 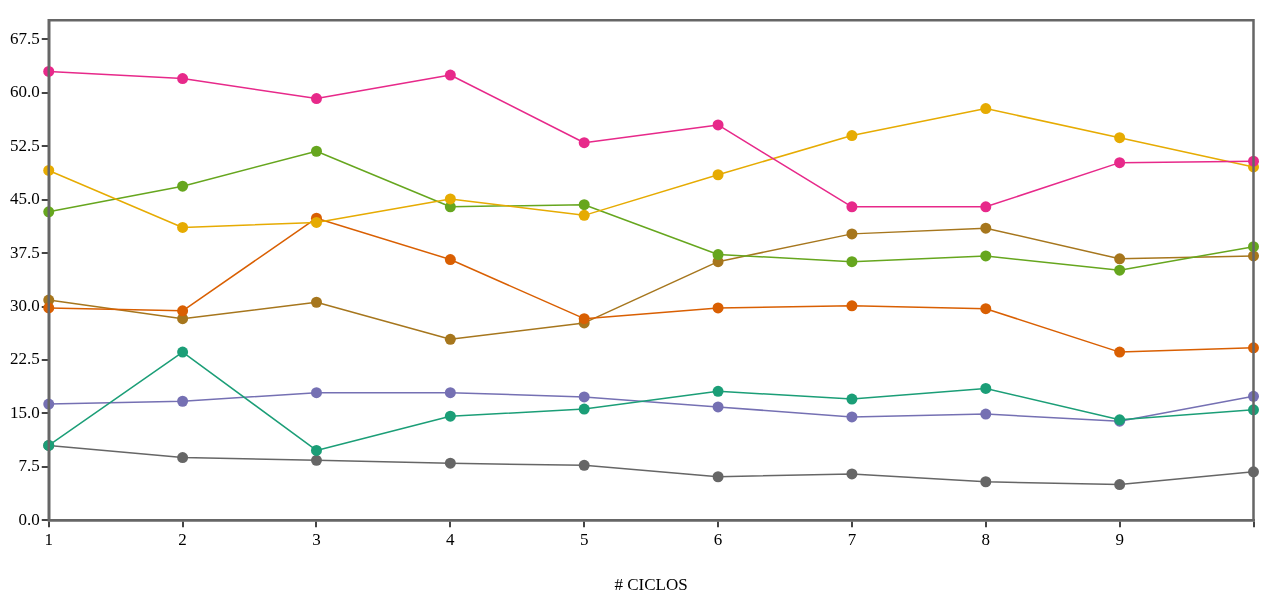 I want to click on y-tick-label: 22.5, so click(x=25, y=359).